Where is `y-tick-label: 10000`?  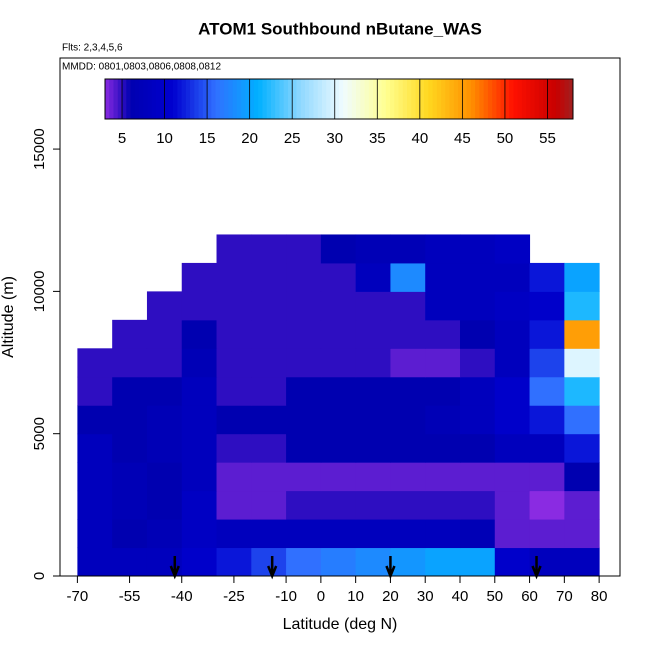
y-tick-label: 10000 is located at coordinates (39, 292).